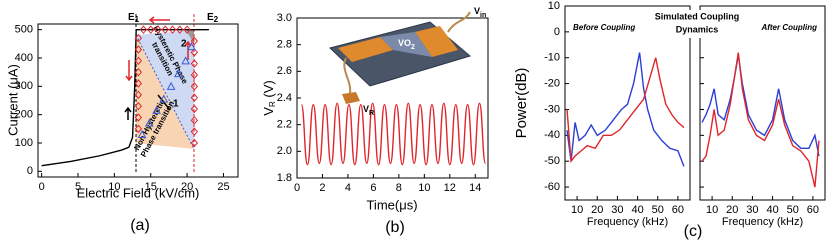 This screenshot has height=242, width=831. Describe the element at coordinates (284, 45) in the screenshot. I see `y-tick-label: 2.8` at that location.